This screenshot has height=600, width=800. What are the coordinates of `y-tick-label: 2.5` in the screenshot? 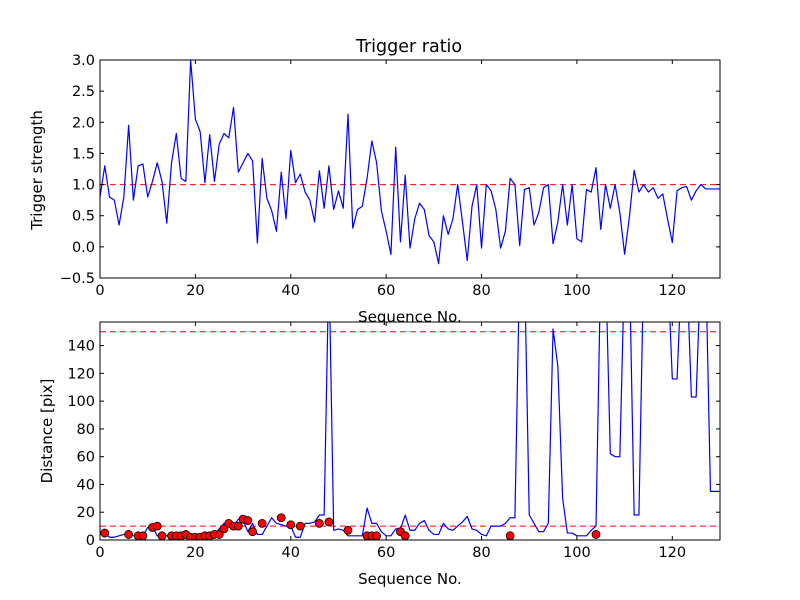 It's located at (83, 92).